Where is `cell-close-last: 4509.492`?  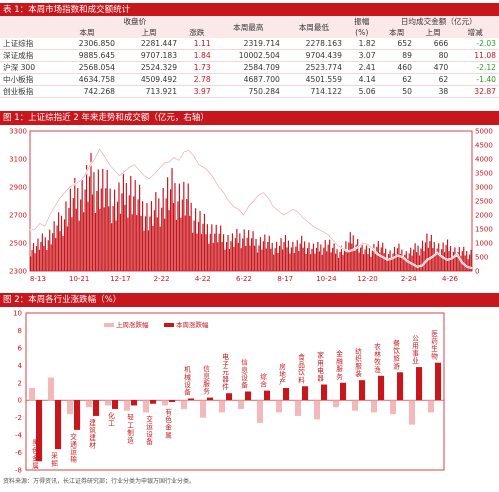
cell-close-last: 4509.492 is located at coordinates (149, 79).